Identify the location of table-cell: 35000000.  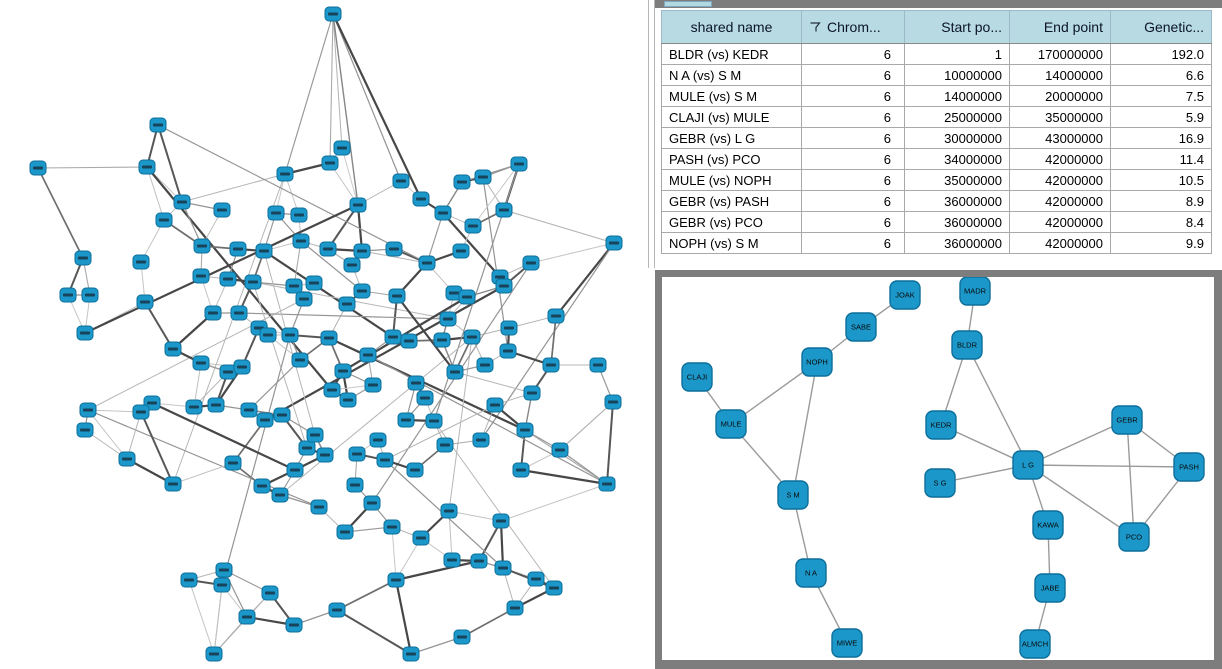
(1060, 117).